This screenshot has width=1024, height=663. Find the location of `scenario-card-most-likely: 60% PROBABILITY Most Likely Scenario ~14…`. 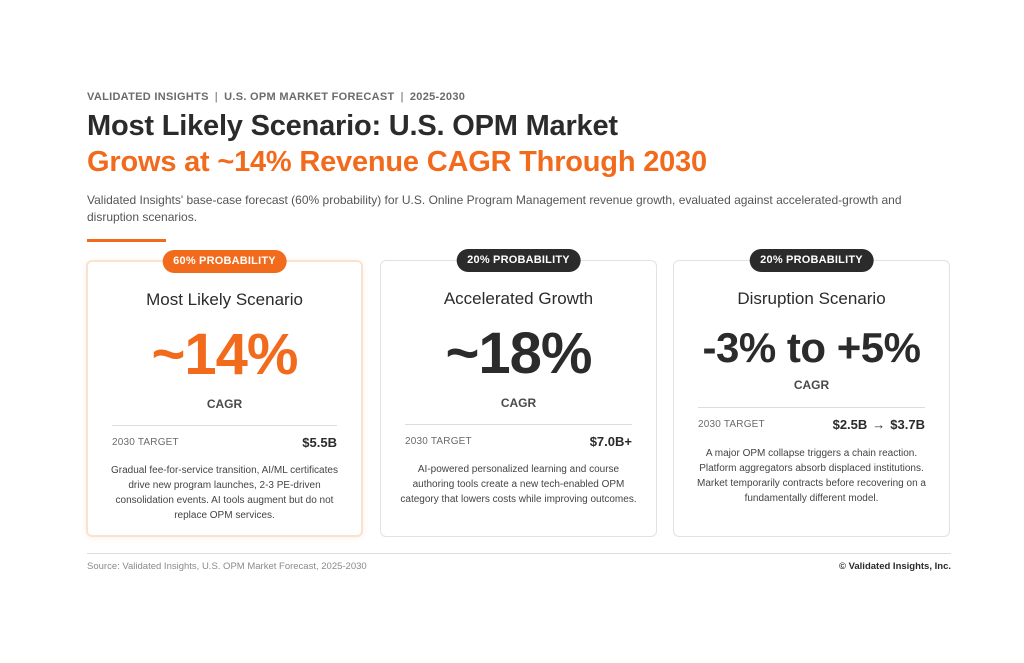

scenario-card-most-likely: 60% PROBABILITY Most Likely Scenario ~14… is located at coordinates (224, 393).